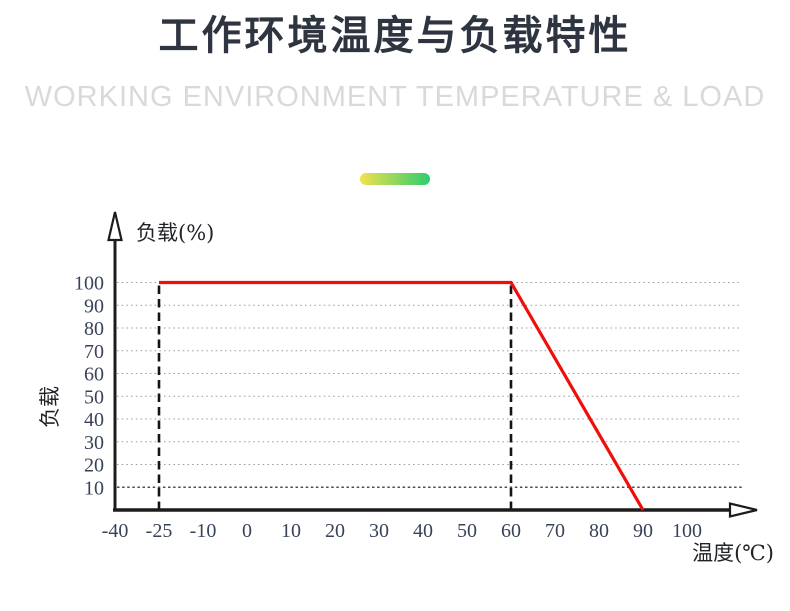 Image resolution: width=790 pixels, height=611 pixels. What do you see at coordinates (94, 420) in the screenshot?
I see `y-tick-label: 40` at bounding box center [94, 420].